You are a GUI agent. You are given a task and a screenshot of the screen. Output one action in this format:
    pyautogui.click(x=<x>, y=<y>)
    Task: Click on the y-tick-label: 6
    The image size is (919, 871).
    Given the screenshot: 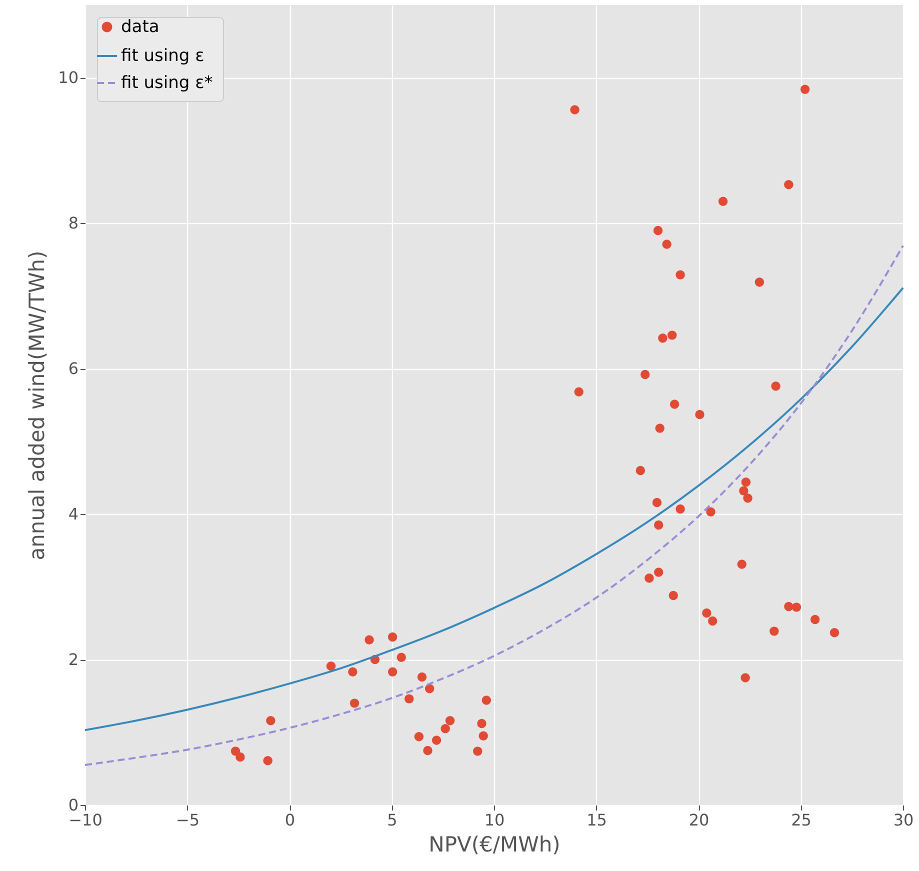 What is the action you would take?
    pyautogui.click(x=73, y=368)
    